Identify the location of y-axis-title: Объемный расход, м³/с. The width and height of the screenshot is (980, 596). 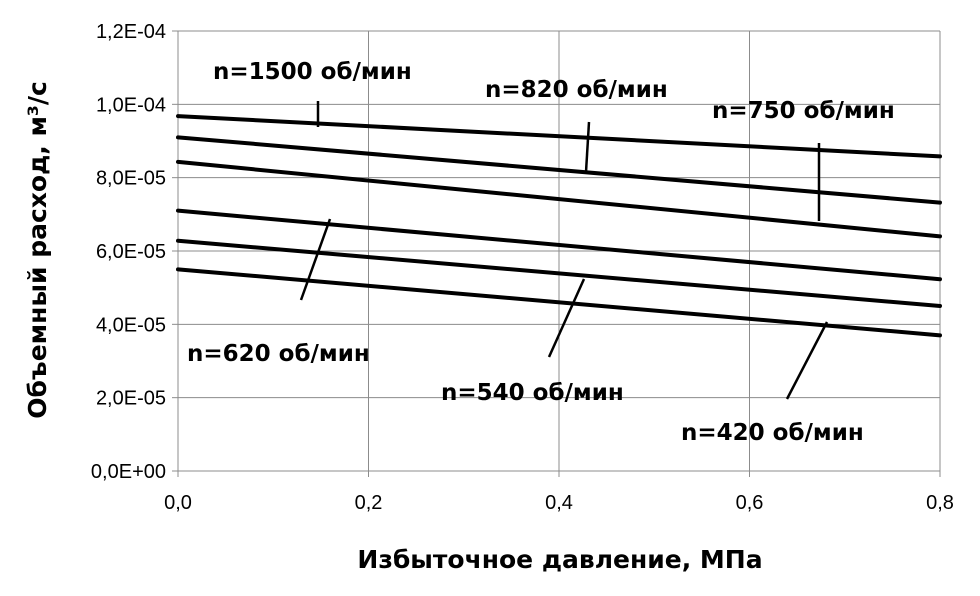
(37, 250).